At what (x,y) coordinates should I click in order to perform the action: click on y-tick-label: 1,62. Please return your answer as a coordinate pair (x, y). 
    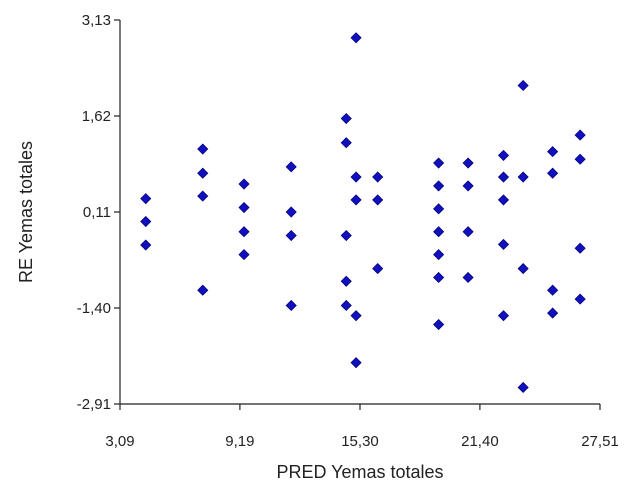
    Looking at the image, I should click on (96, 116).